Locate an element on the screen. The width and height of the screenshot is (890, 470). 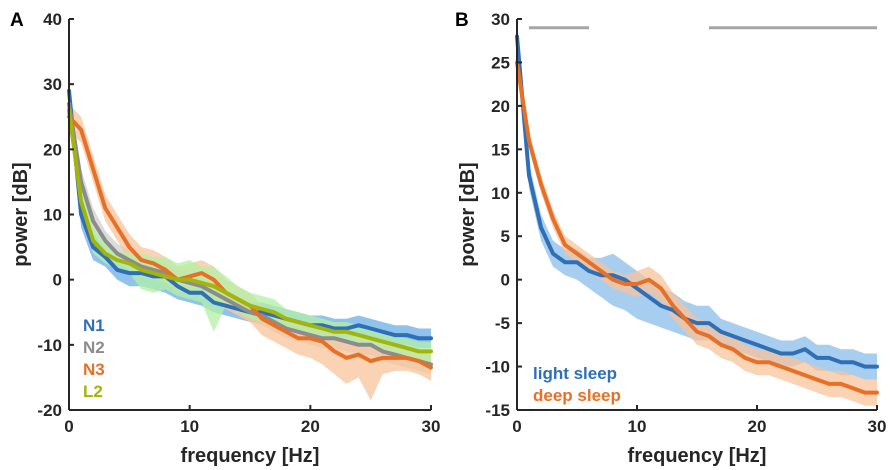
panel-label: B is located at coordinates (462, 20).